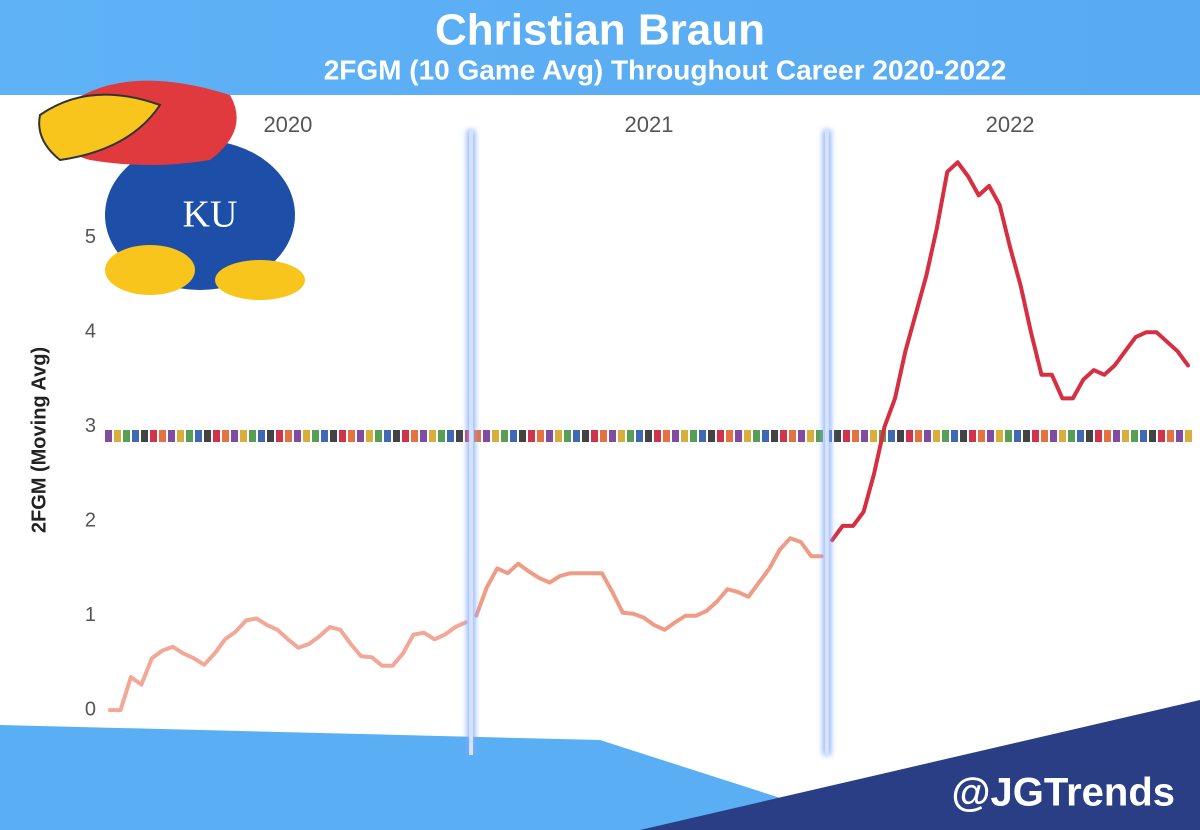 Image resolution: width=1200 pixels, height=830 pixels. Describe the element at coordinates (90, 709) in the screenshot. I see `y-tick-label: 0` at that location.